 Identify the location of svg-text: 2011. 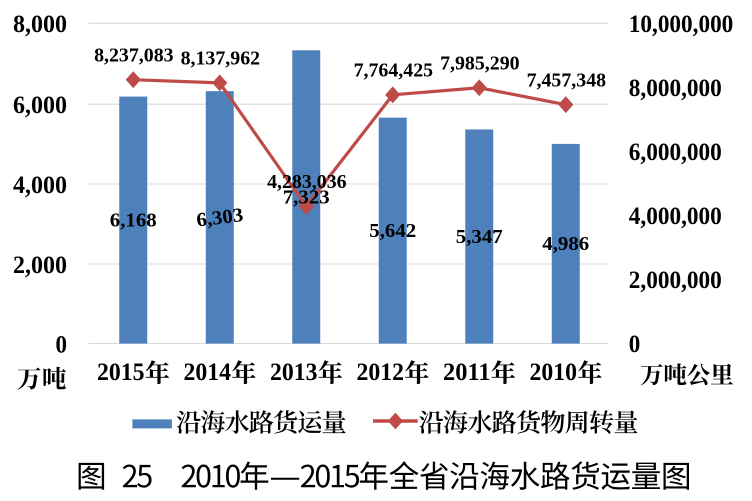
(467, 372).